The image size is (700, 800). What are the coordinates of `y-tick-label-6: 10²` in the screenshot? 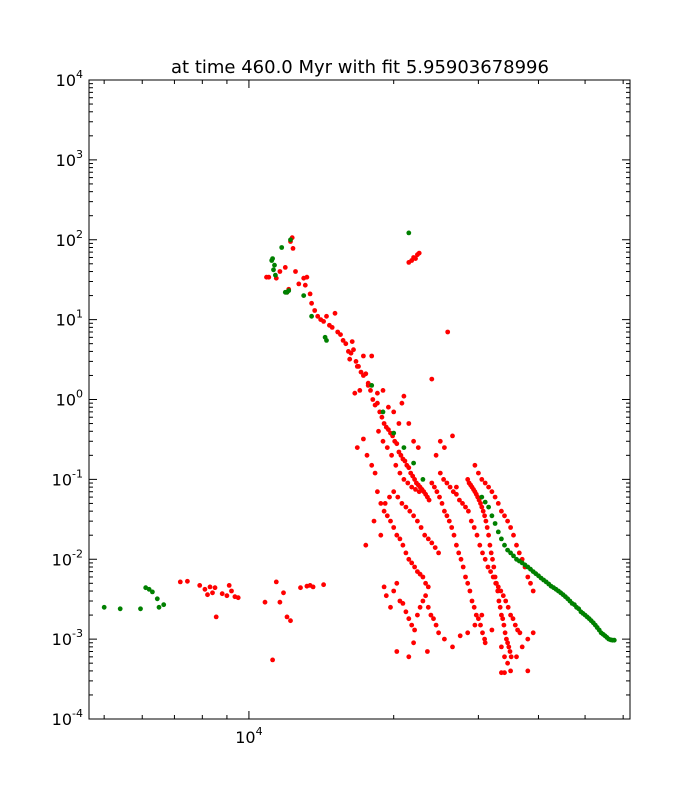 It's located at (69, 239).